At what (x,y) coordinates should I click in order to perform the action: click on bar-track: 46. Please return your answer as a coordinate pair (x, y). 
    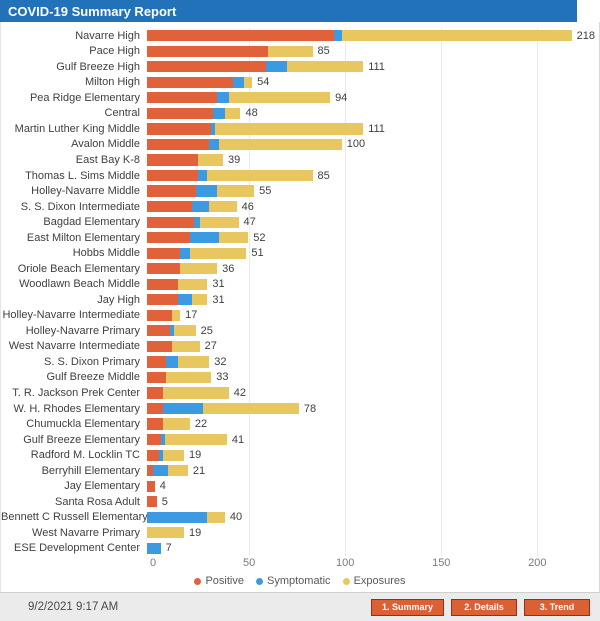
    Looking at the image, I should click on (371, 207).